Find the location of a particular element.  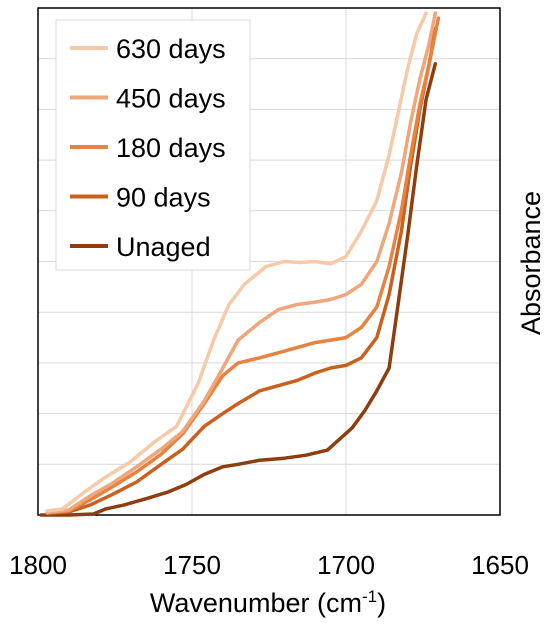

legend-label: 180 days is located at coordinates (171, 148).